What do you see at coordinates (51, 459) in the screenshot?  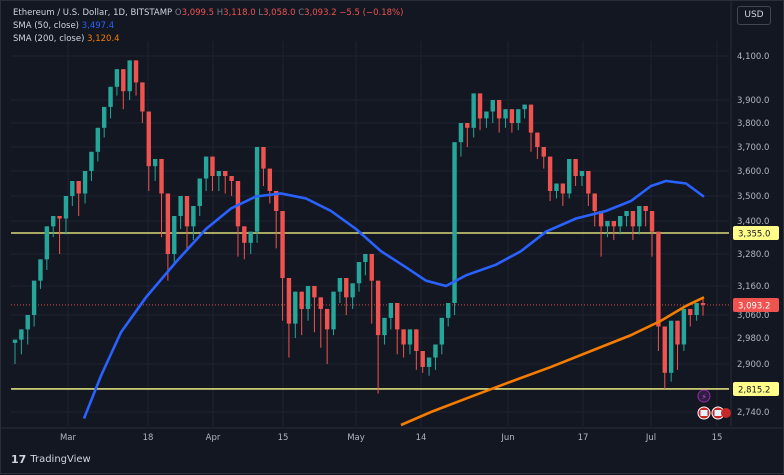 I see `tradingview-brand: 17 TradingView` at bounding box center [51, 459].